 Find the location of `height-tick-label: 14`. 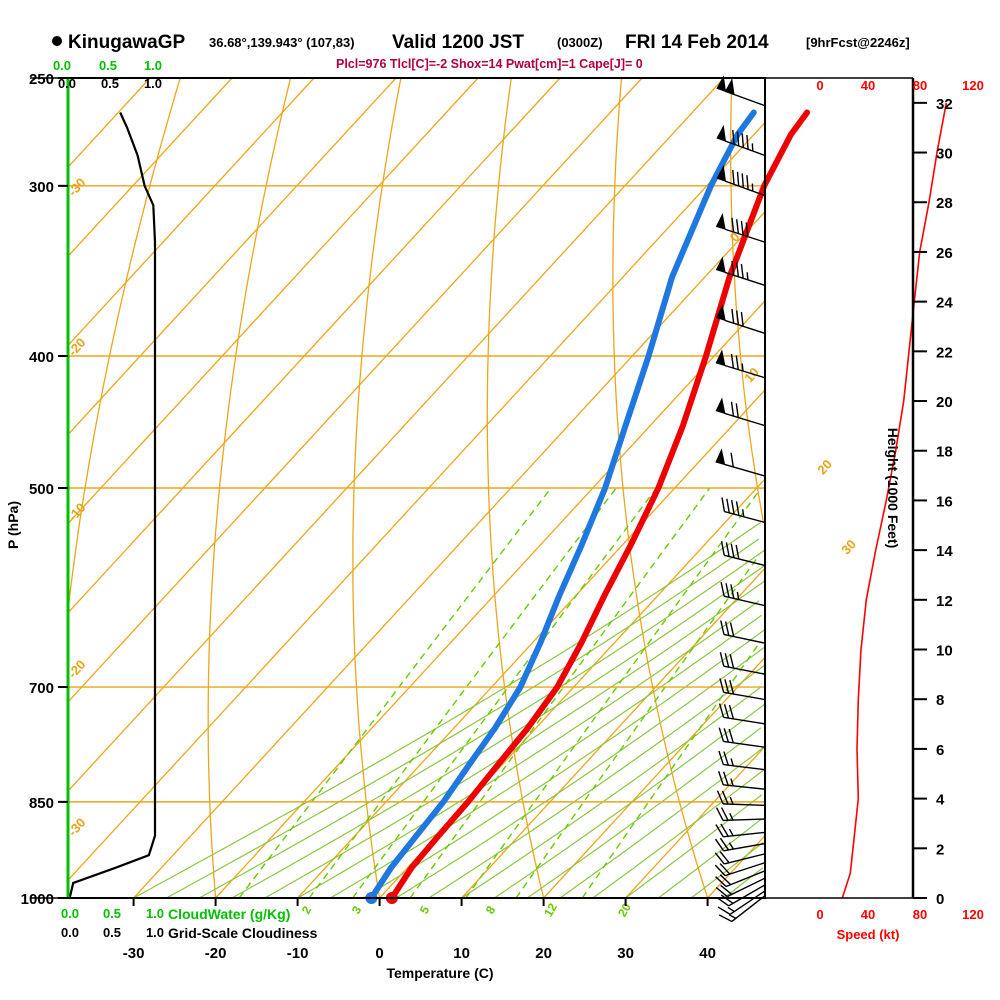

height-tick-label: 14 is located at coordinates (944, 551).